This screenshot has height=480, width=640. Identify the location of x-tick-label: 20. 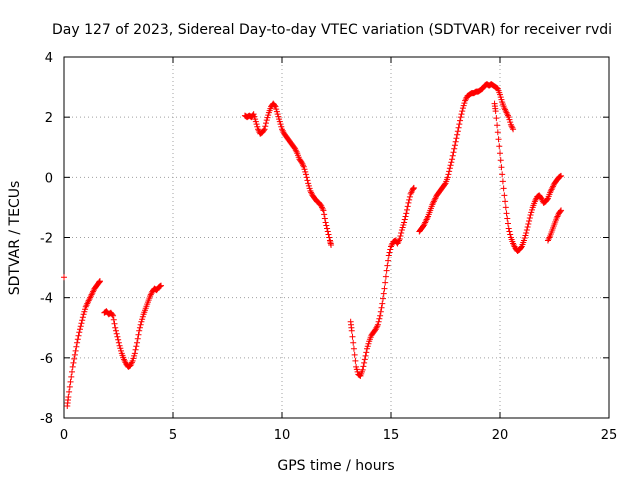
(500, 435).